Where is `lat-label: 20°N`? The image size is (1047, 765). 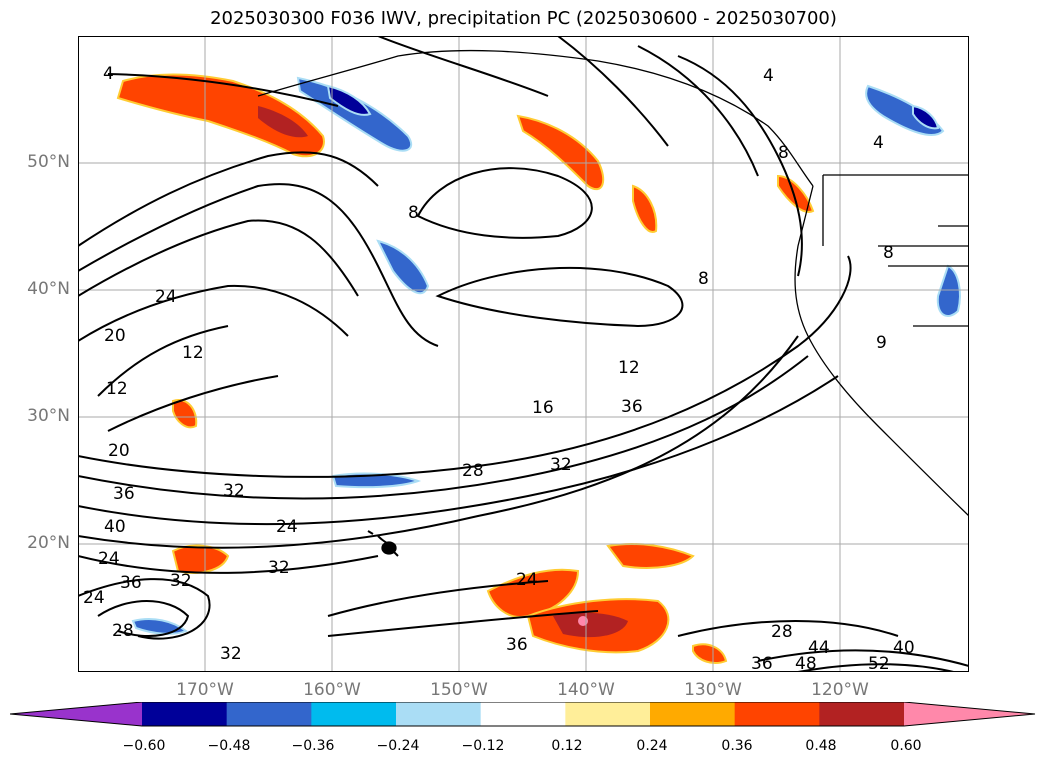 lat-label: 20°N is located at coordinates (48, 543).